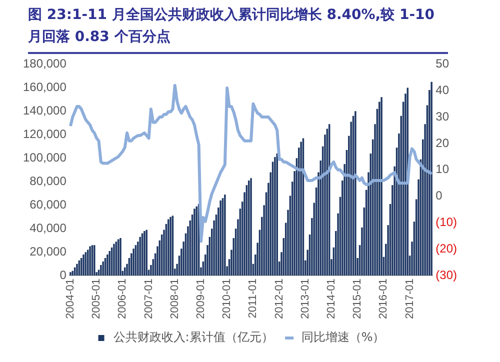 This screenshot has width=500, height=362. What do you see at coordinates (447, 249) in the screenshot?
I see `y2-tick-label: (20)` at bounding box center [447, 249].